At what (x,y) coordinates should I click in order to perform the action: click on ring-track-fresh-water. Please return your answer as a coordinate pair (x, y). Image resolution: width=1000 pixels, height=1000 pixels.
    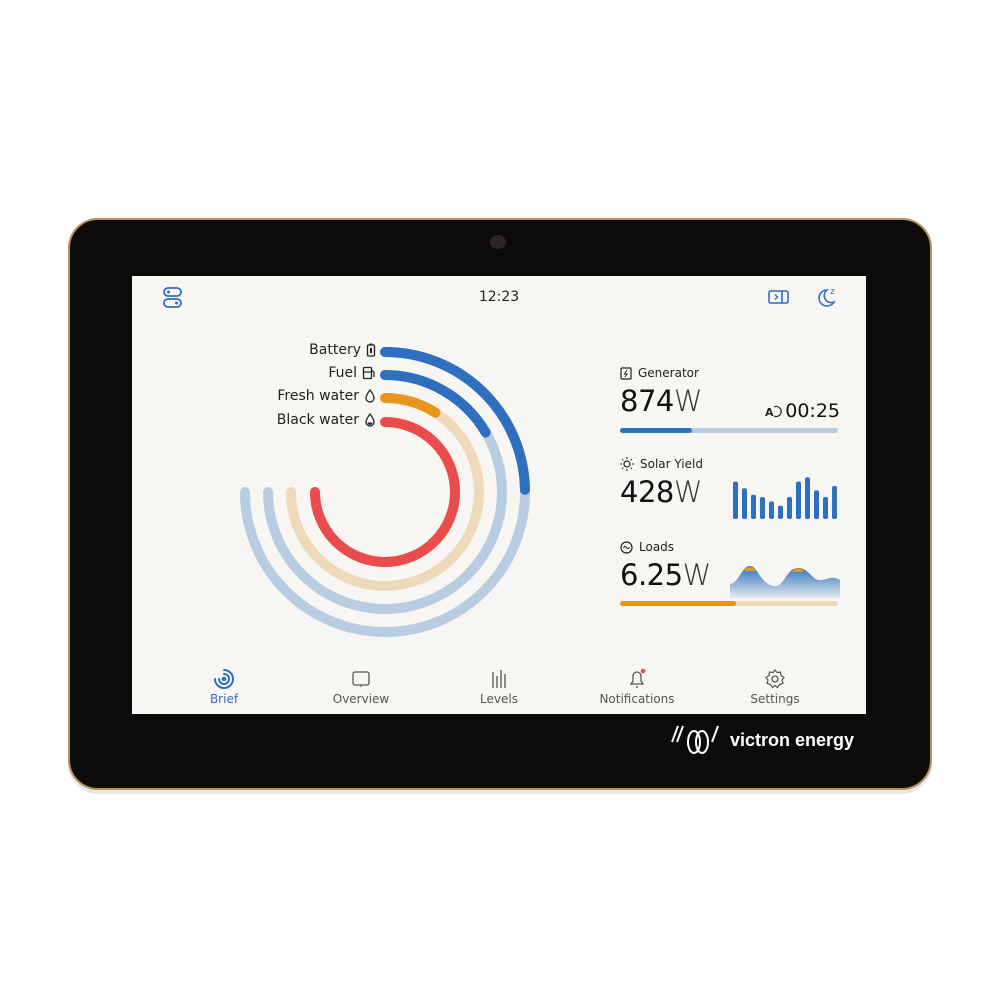
    Looking at the image, I should click on (385, 492).